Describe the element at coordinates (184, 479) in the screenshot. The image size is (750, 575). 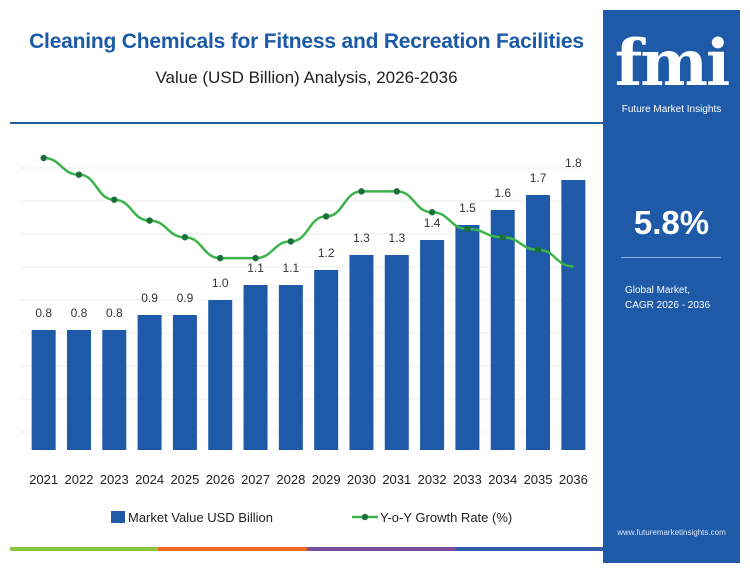
I see `x-tick-label: 2025` at that location.